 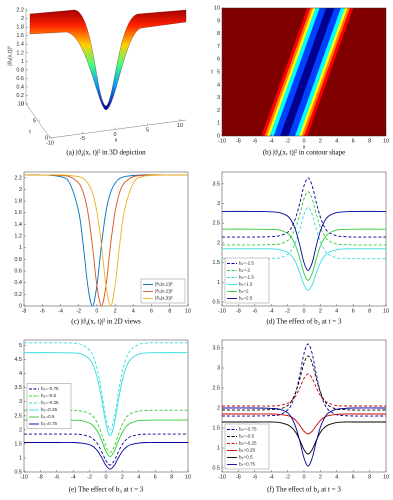 What do you see at coordinates (82, 139) in the screenshot?
I see `x-tick-label: -5` at bounding box center [82, 139].